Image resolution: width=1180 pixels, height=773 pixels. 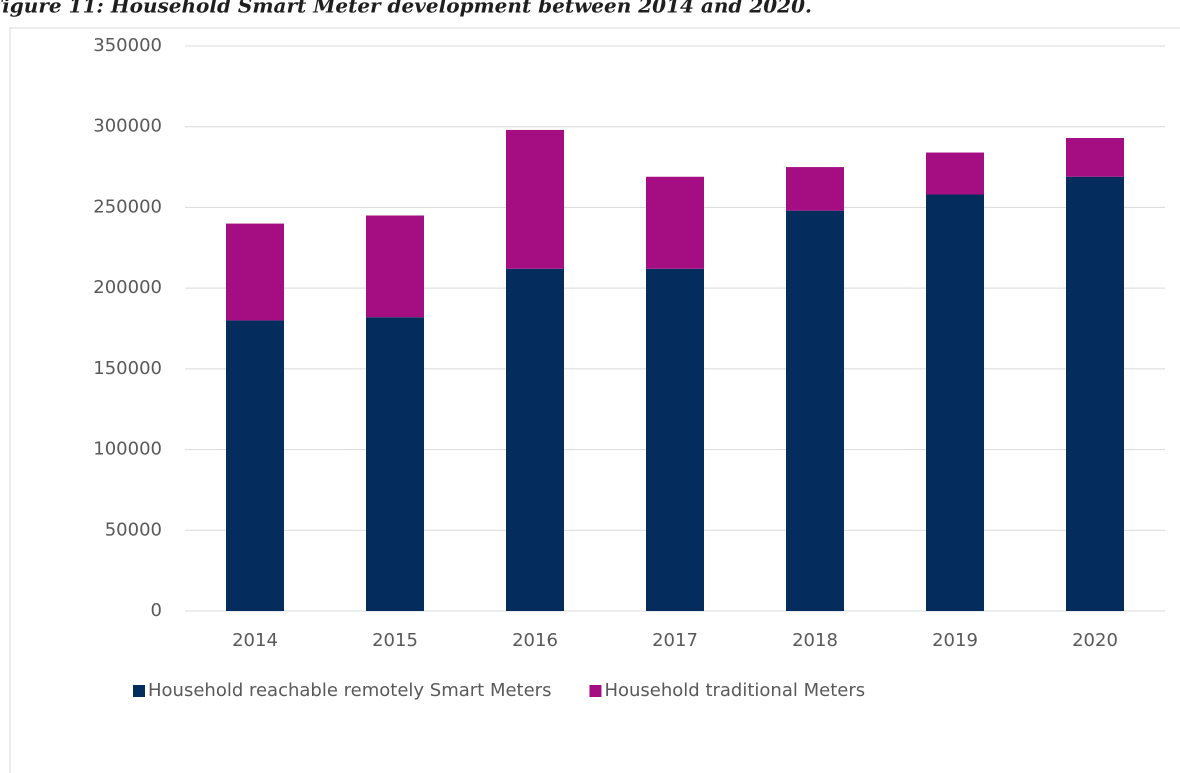 I want to click on y-tick-label: 100000, so click(x=127, y=449).